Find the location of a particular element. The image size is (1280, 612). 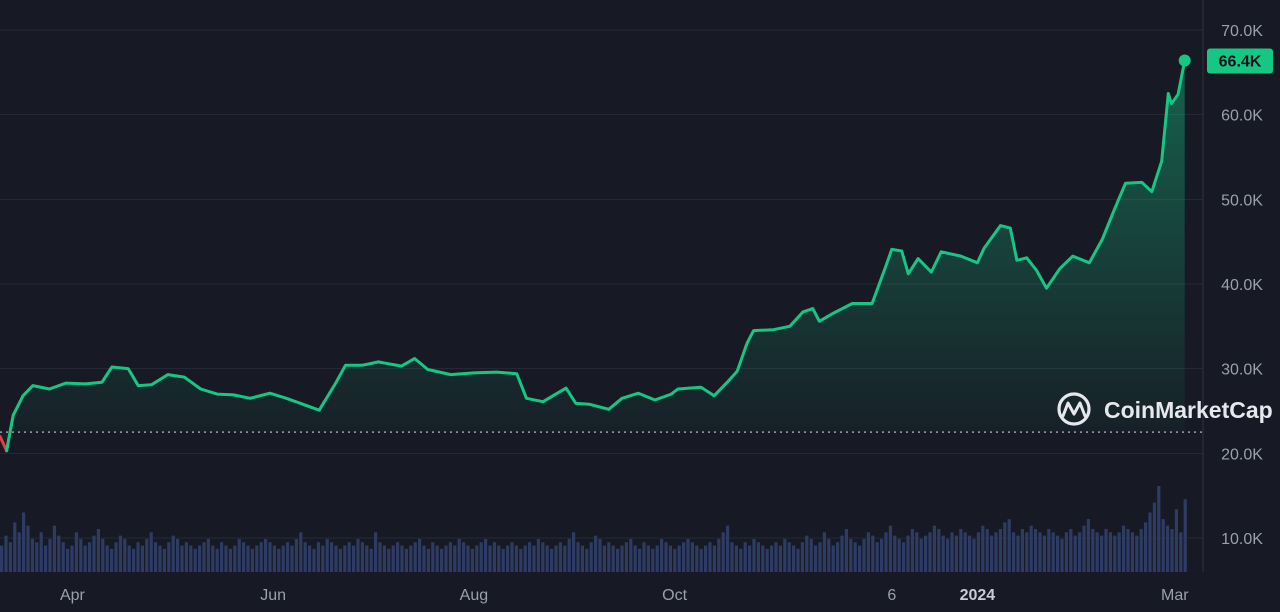

y-tick-label-3: 40.0K is located at coordinates (1242, 285).